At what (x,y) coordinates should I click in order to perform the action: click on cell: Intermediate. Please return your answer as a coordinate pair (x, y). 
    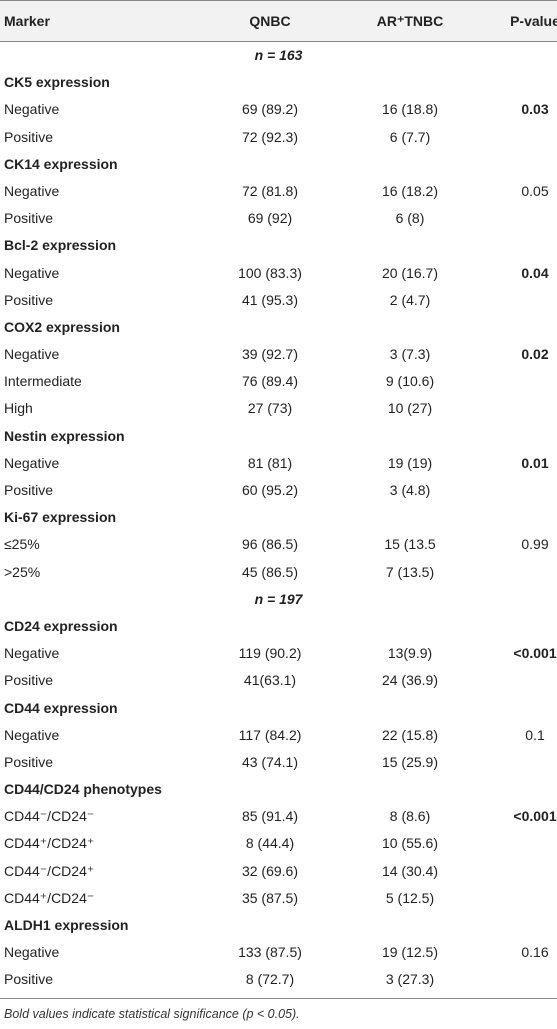
    Looking at the image, I should click on (43, 381).